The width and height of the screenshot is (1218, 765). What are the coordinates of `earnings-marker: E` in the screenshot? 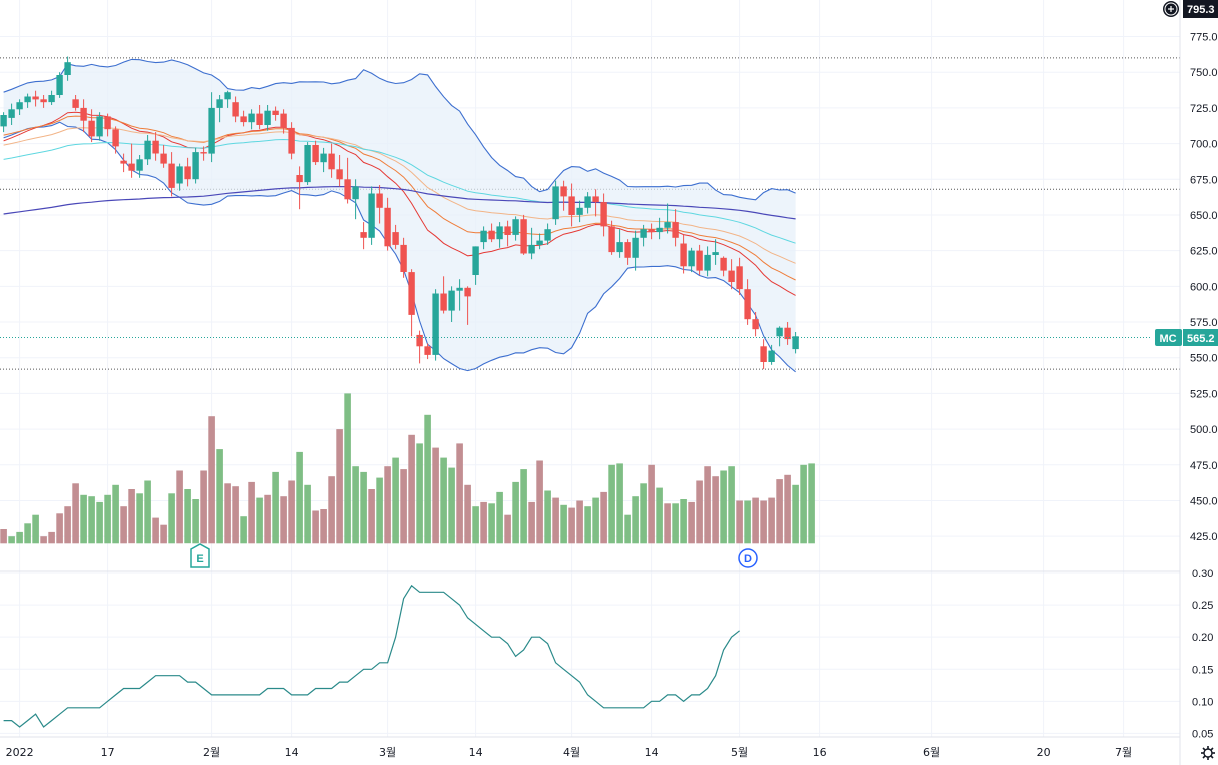 It's located at (200, 555).